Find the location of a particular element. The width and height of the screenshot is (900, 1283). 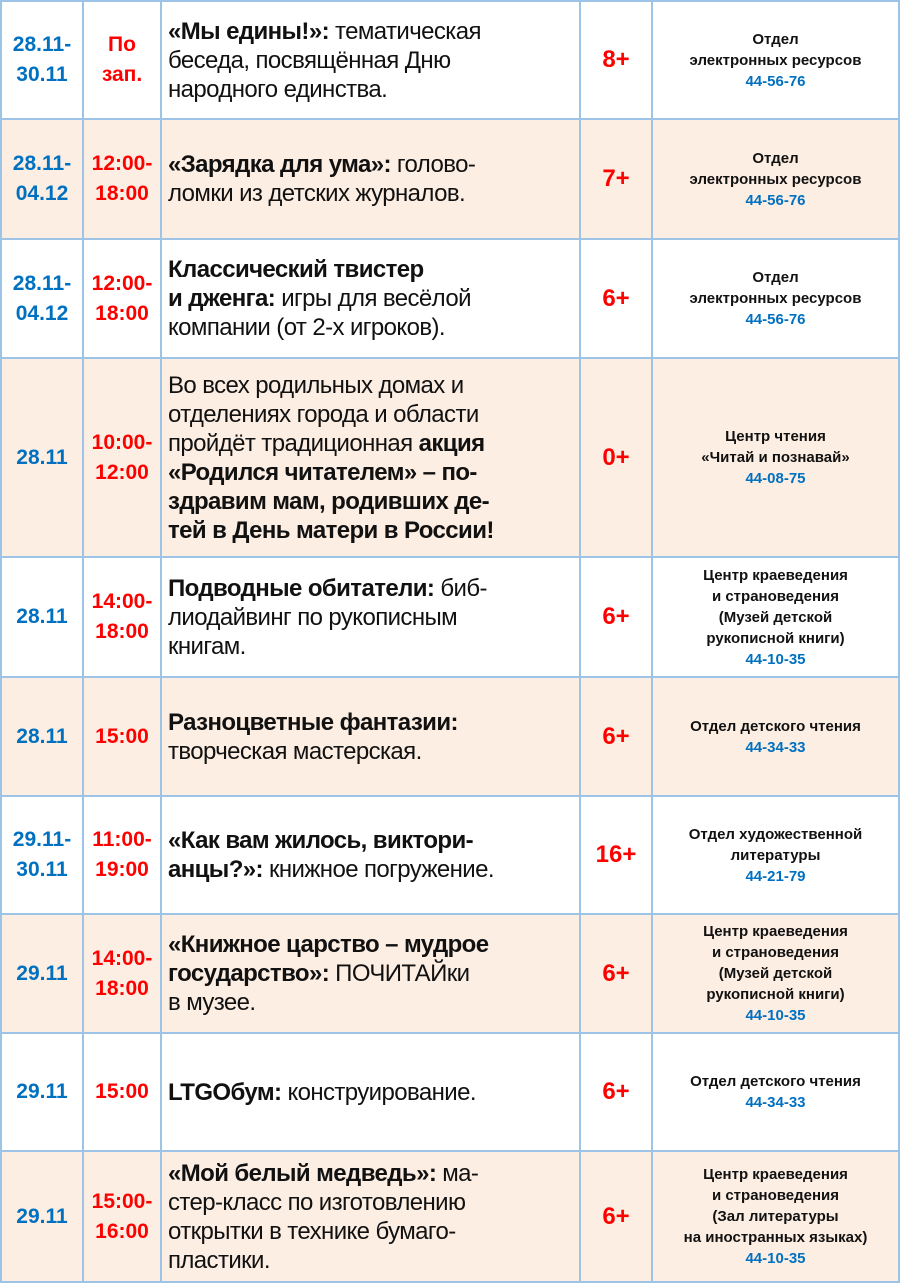

date-cell: 28.11- 30.11 is located at coordinates (42, 60).